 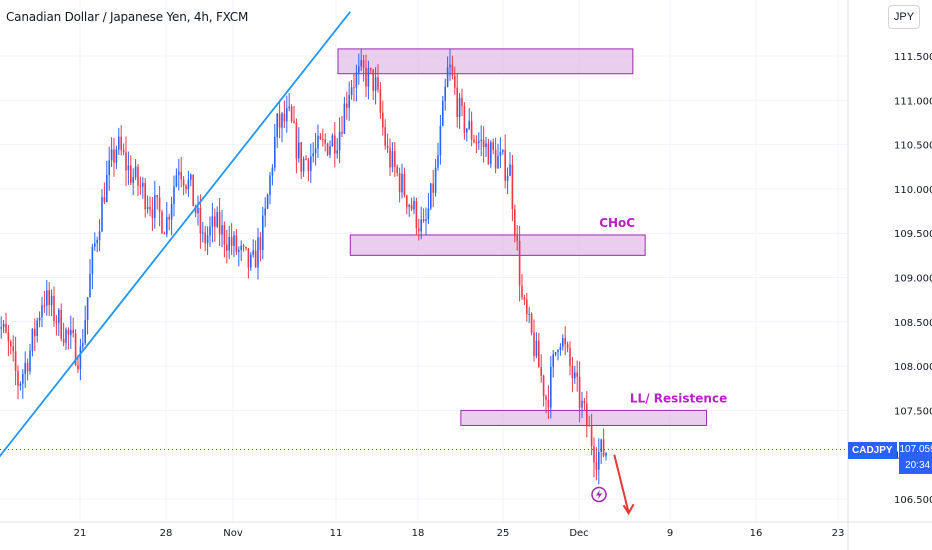 What do you see at coordinates (915, 449) in the screenshot?
I see `price-value: 107.059` at bounding box center [915, 449].